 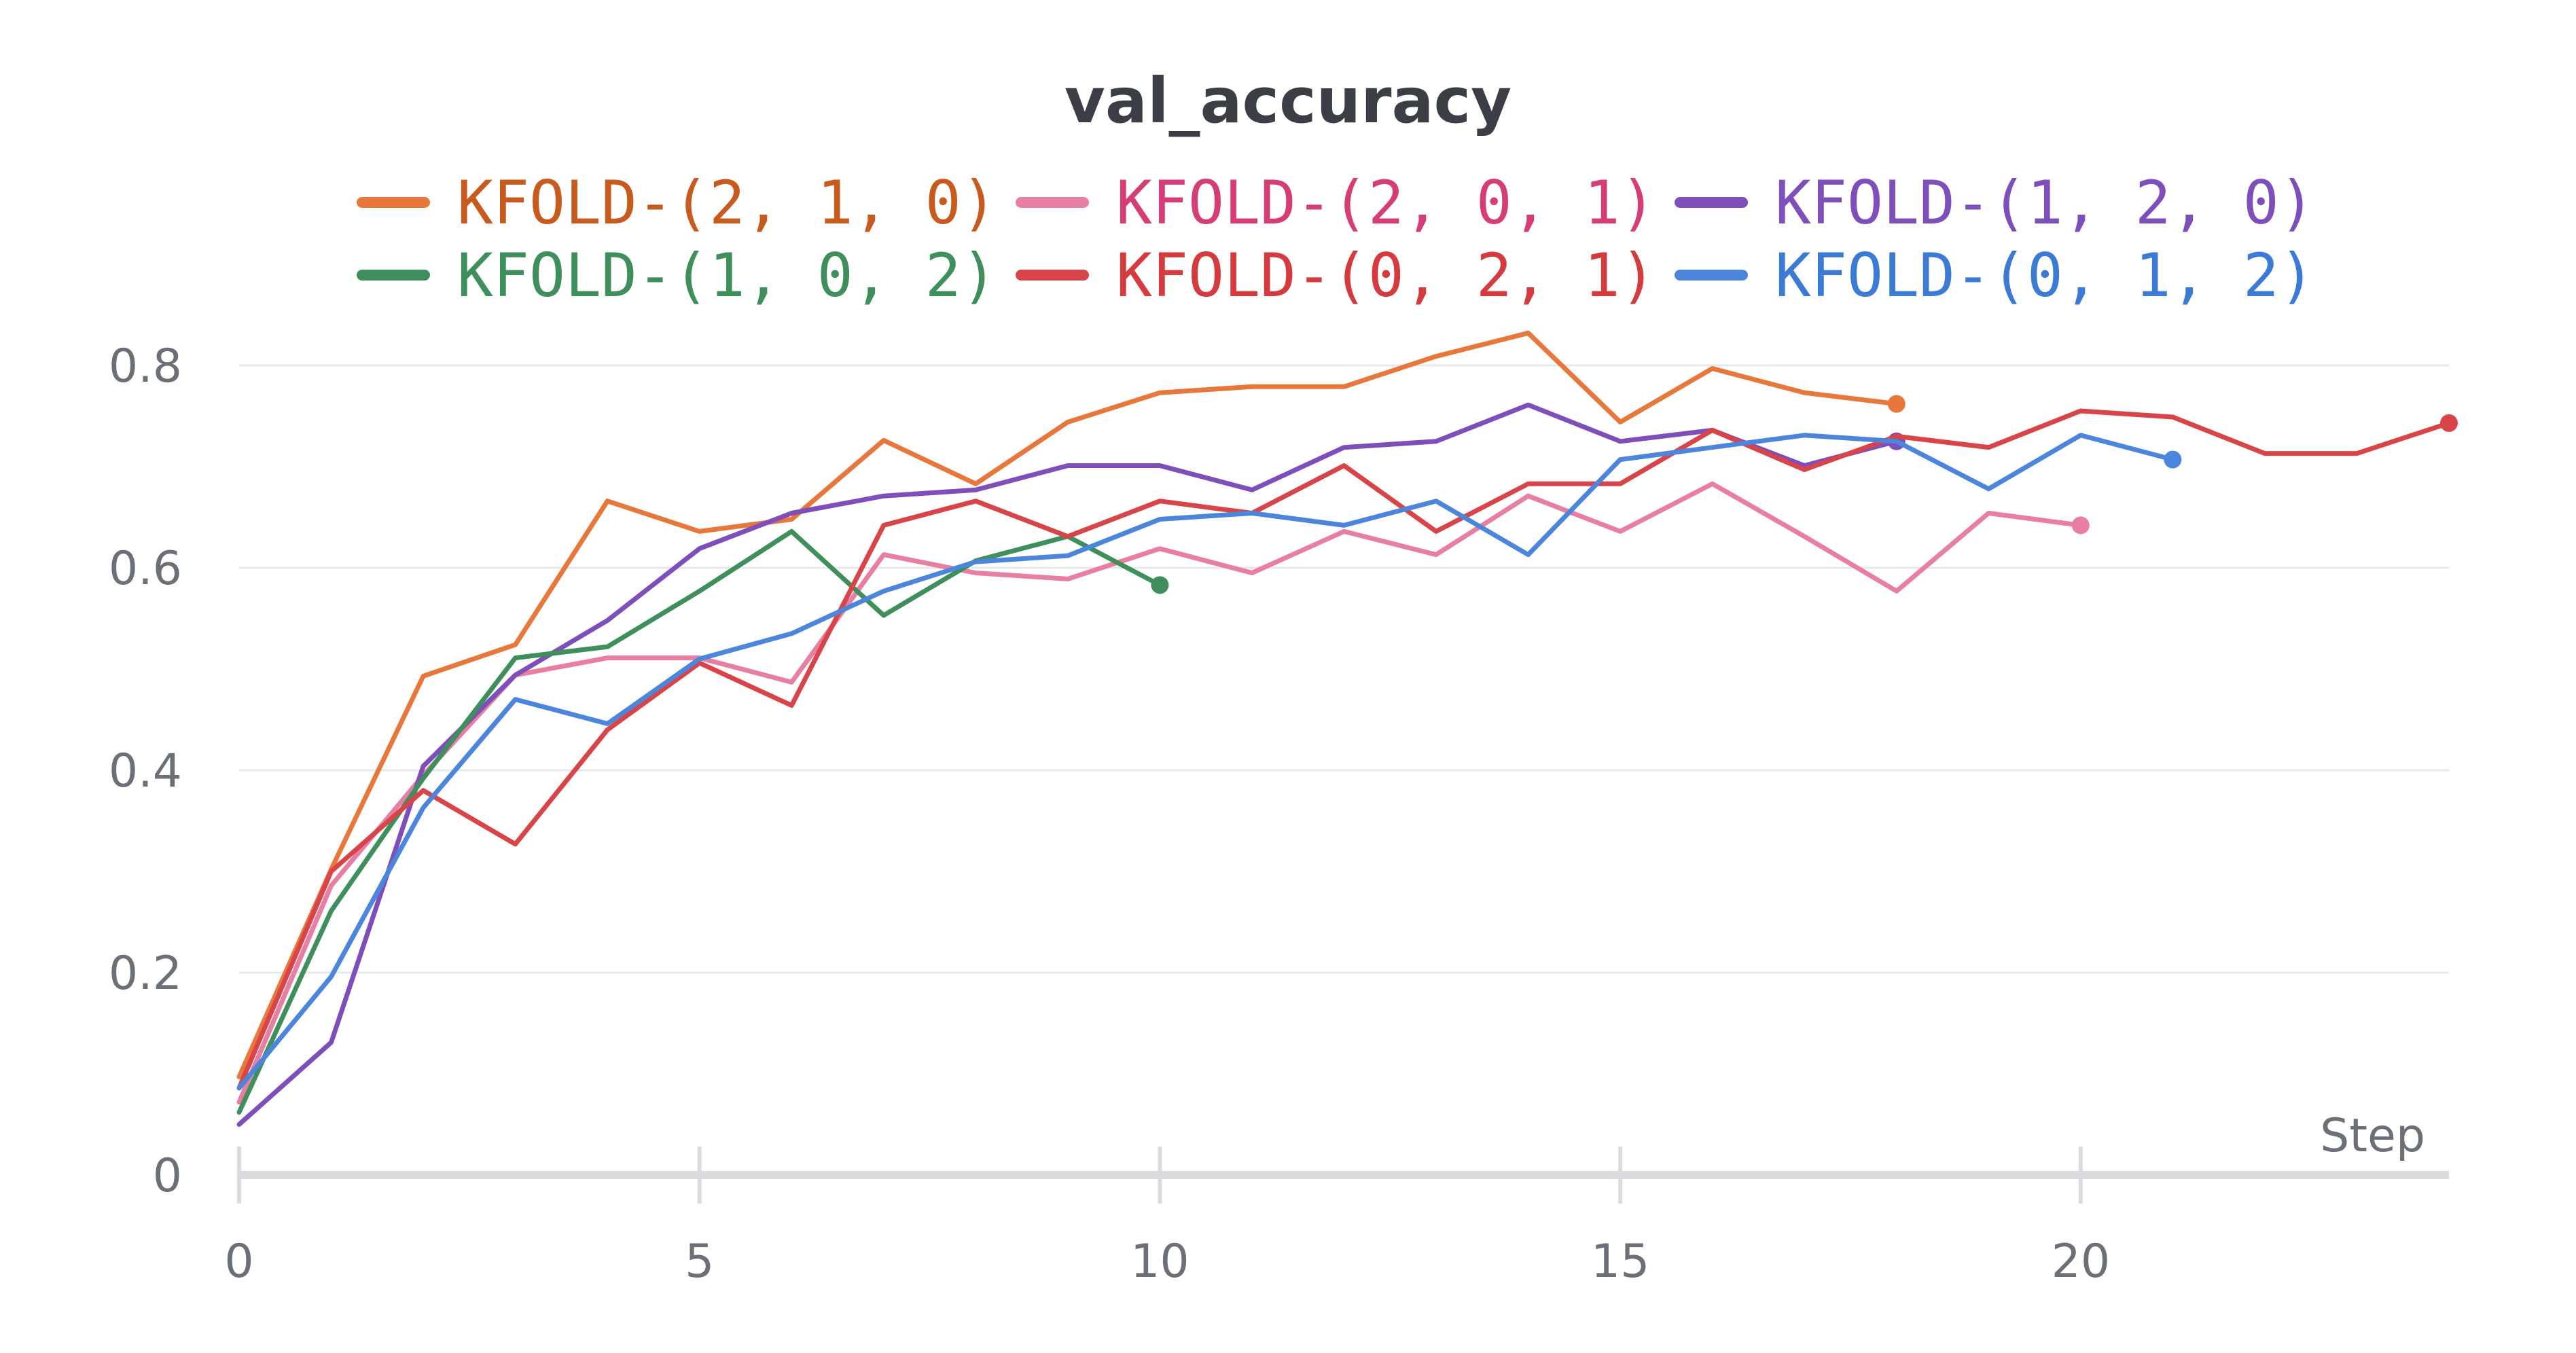 I want to click on x-tick-label: 20, so click(x=2081, y=1261).